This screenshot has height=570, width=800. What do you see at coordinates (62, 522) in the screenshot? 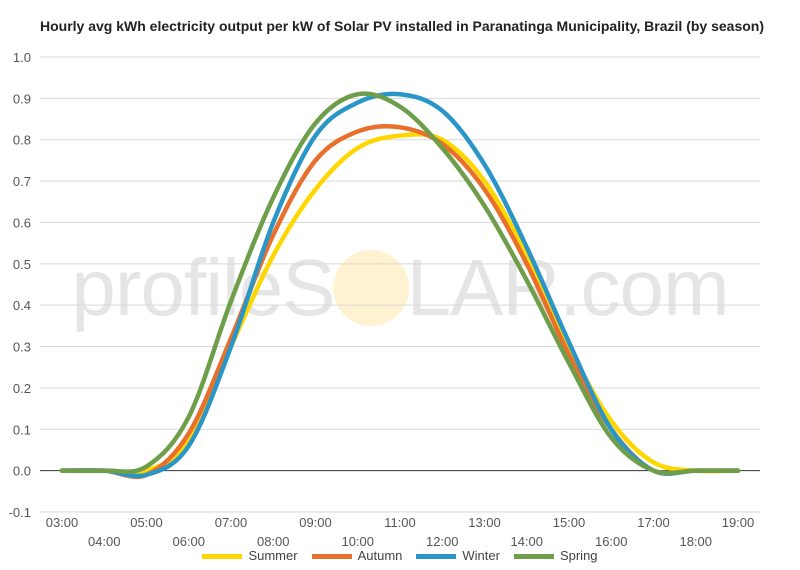
I see `x-tick-label: 03:00` at bounding box center [62, 522].